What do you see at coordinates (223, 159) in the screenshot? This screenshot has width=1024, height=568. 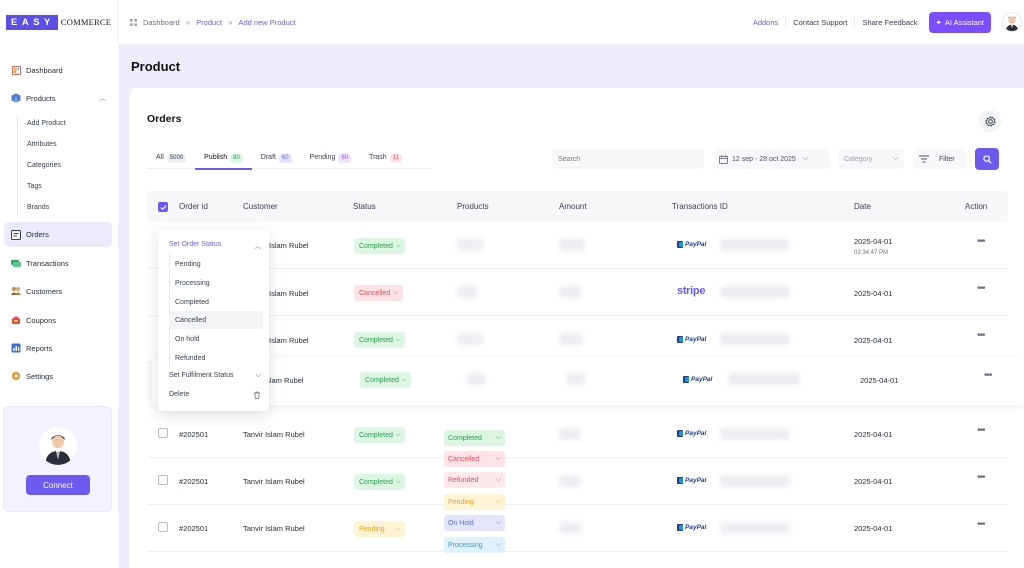 I see `tab-publish: Publish 80` at bounding box center [223, 159].